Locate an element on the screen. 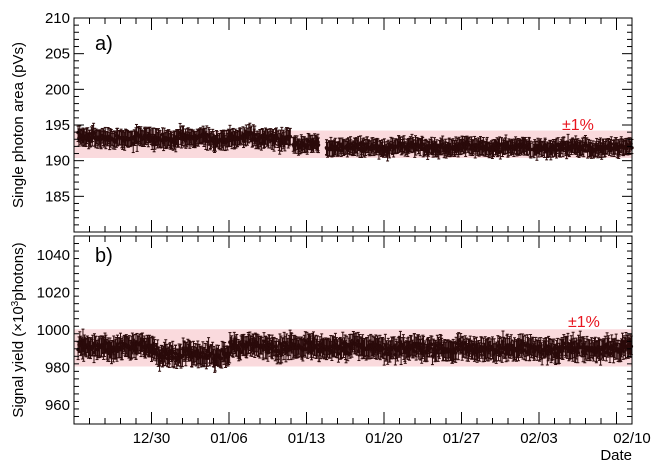 The width and height of the screenshot is (654, 472). y-tick-label: 200 is located at coordinates (57, 89).